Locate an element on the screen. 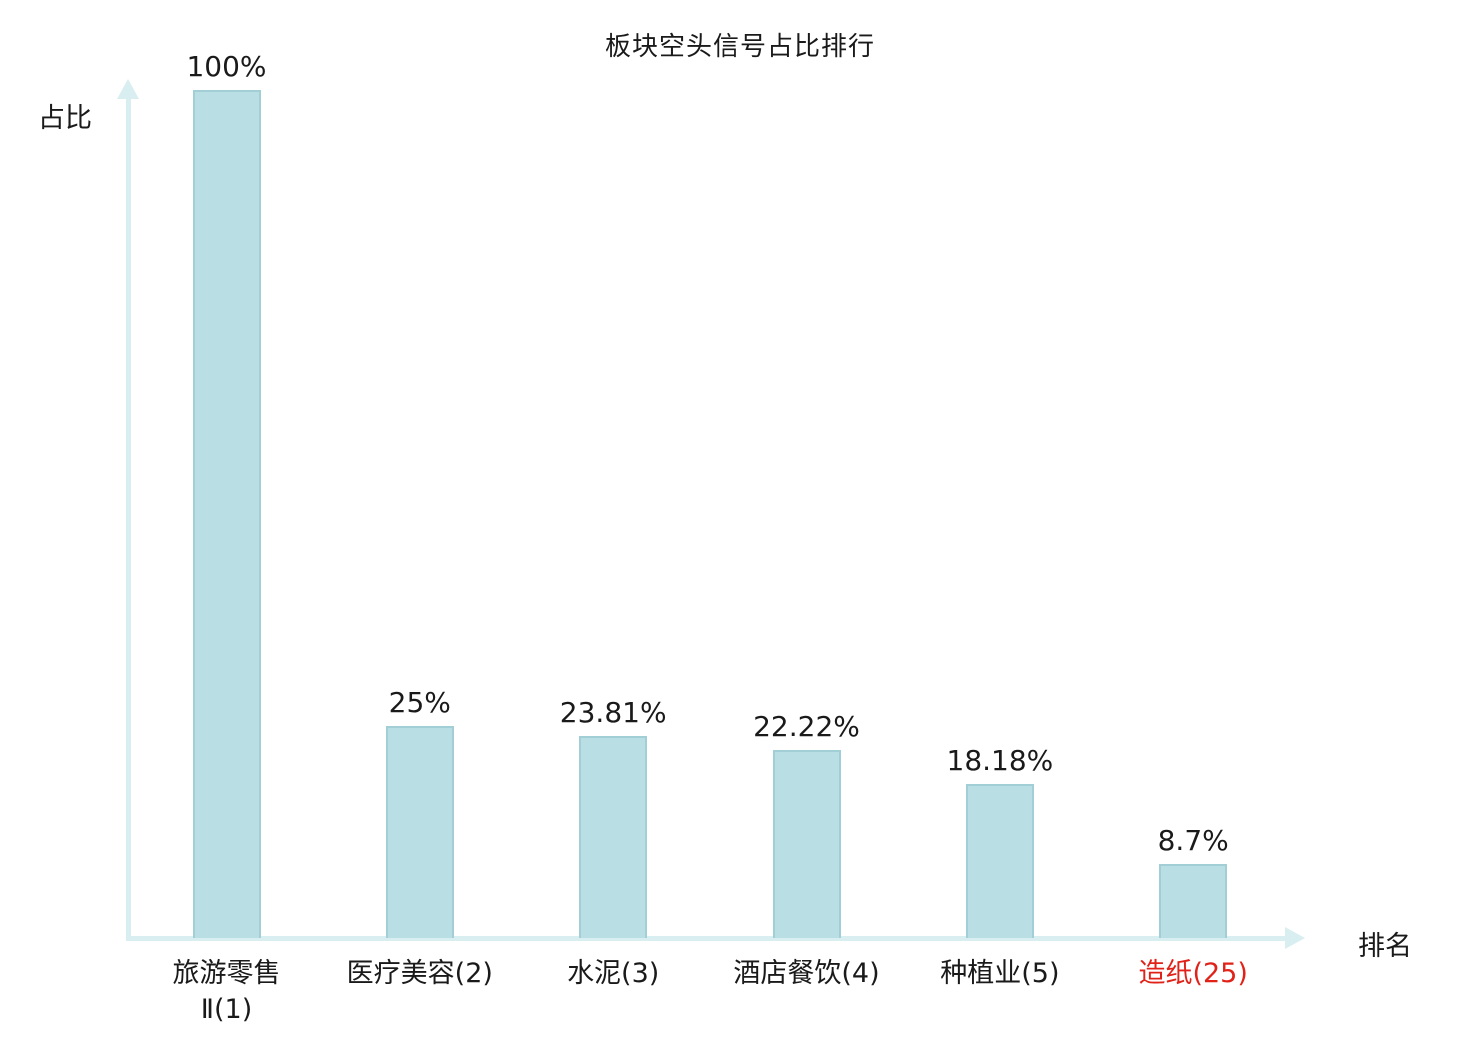 The height and width of the screenshot is (1040, 1480). bar-value-label: 18.18% is located at coordinates (1000, 760).